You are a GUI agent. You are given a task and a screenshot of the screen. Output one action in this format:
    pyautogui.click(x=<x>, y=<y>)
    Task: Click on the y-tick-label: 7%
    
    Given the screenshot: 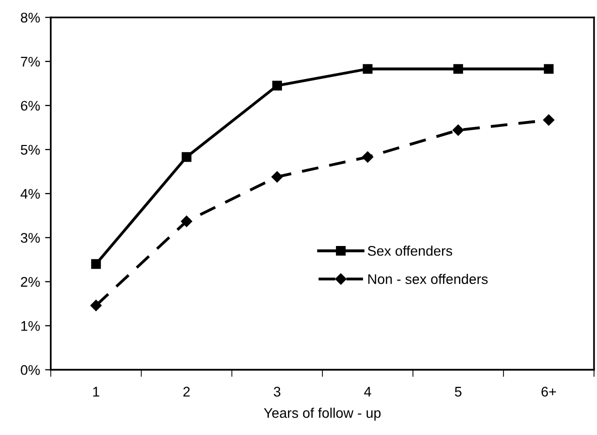 What is the action you would take?
    pyautogui.click(x=30, y=61)
    